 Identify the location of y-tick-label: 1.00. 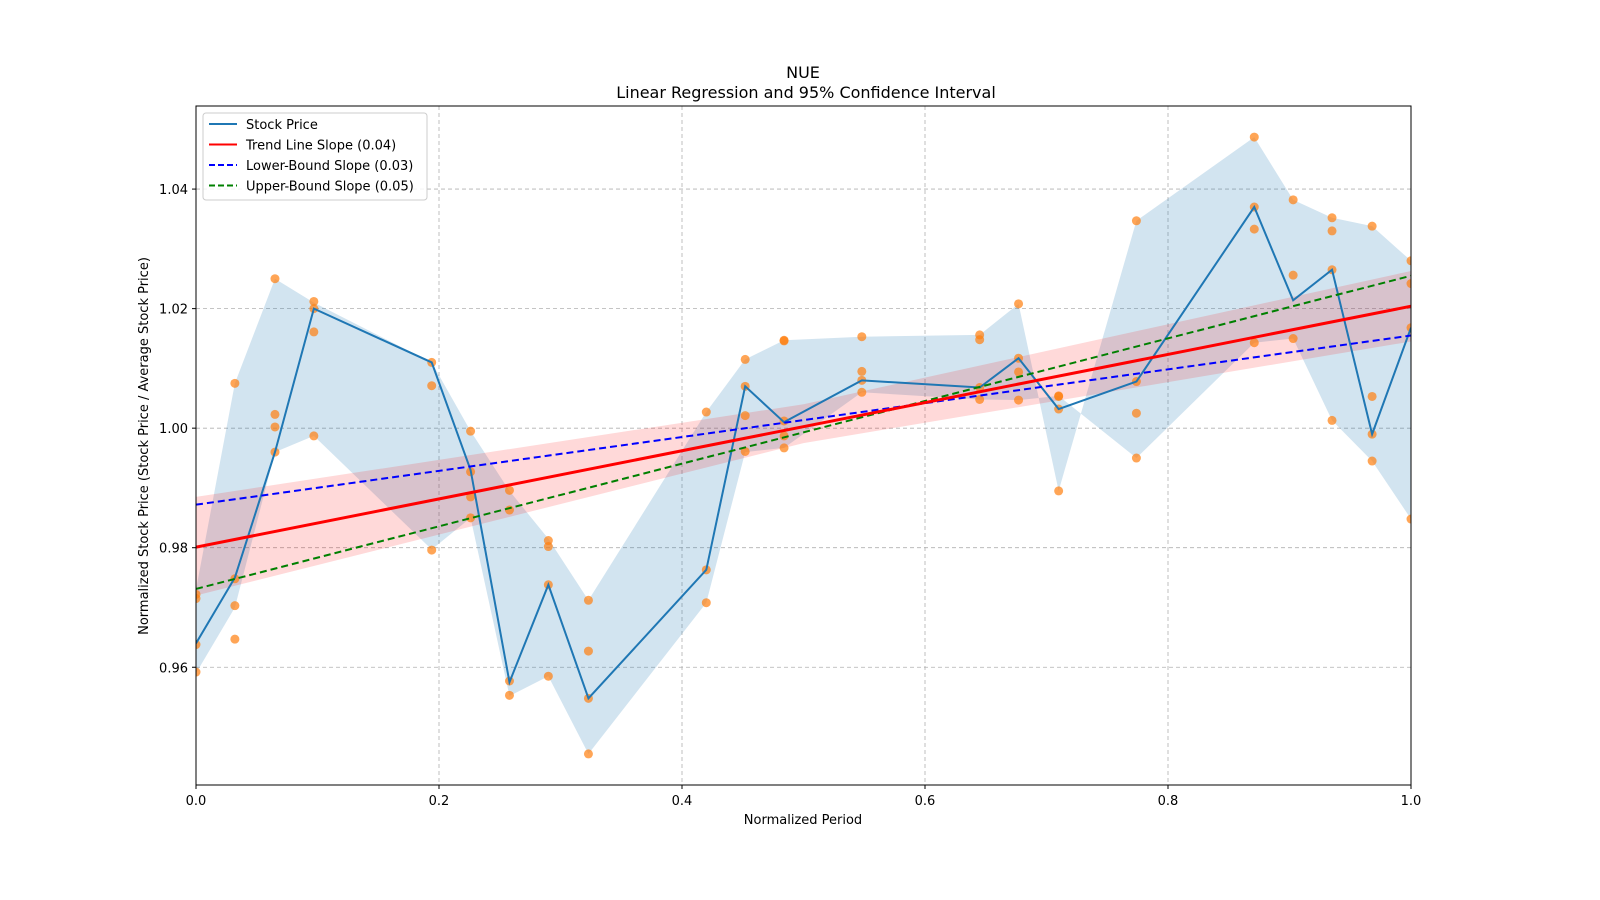
(173, 429).